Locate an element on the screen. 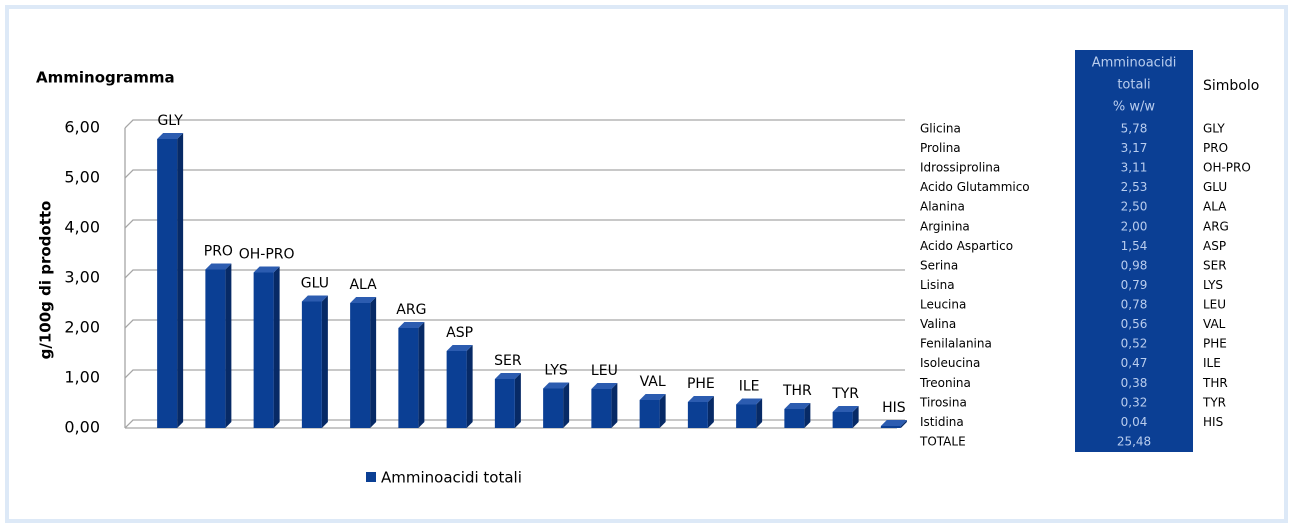 The width and height of the screenshot is (1293, 528). y-tick-label: 0,00 is located at coordinates (82, 427).